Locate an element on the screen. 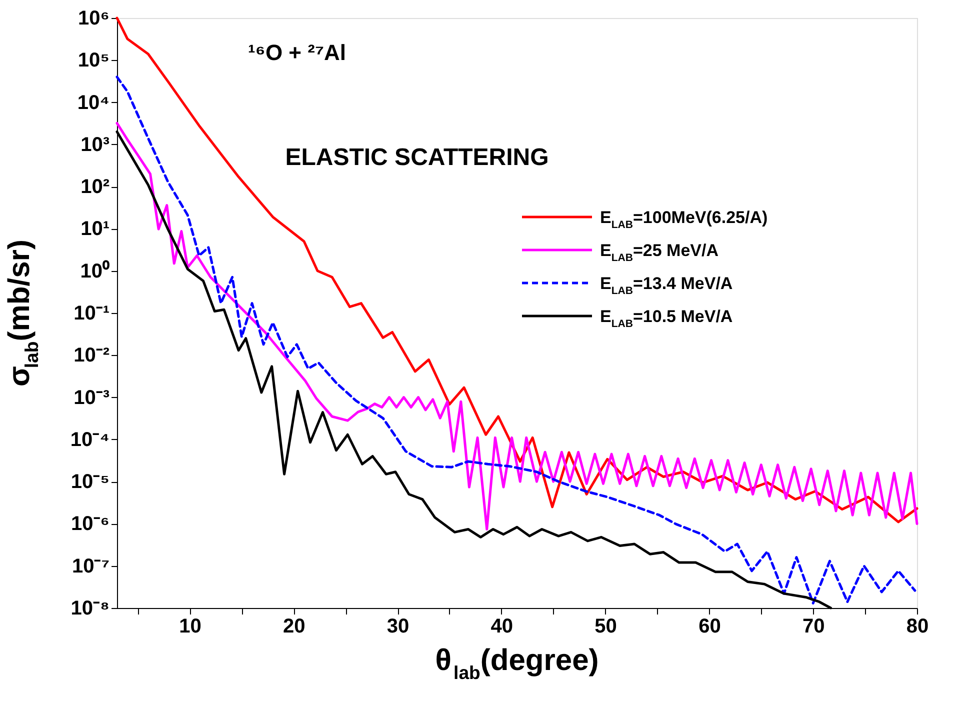 This screenshot has height=718, width=976. y-tick-label: 10⁻⁷ is located at coordinates (91, 566).